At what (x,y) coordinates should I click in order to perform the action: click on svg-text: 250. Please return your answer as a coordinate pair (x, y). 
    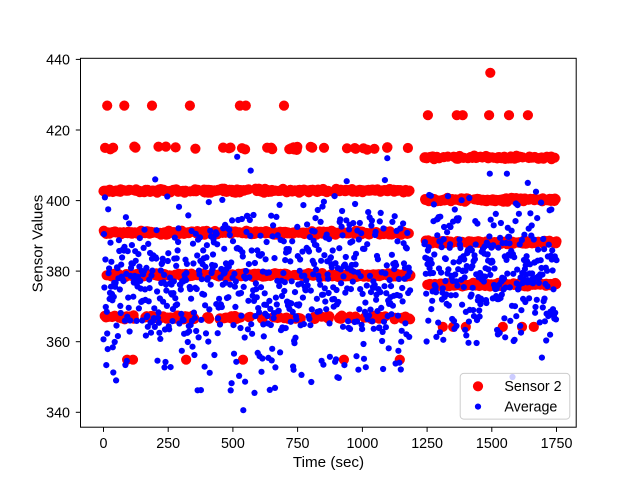
    Looking at the image, I should click on (168, 444).